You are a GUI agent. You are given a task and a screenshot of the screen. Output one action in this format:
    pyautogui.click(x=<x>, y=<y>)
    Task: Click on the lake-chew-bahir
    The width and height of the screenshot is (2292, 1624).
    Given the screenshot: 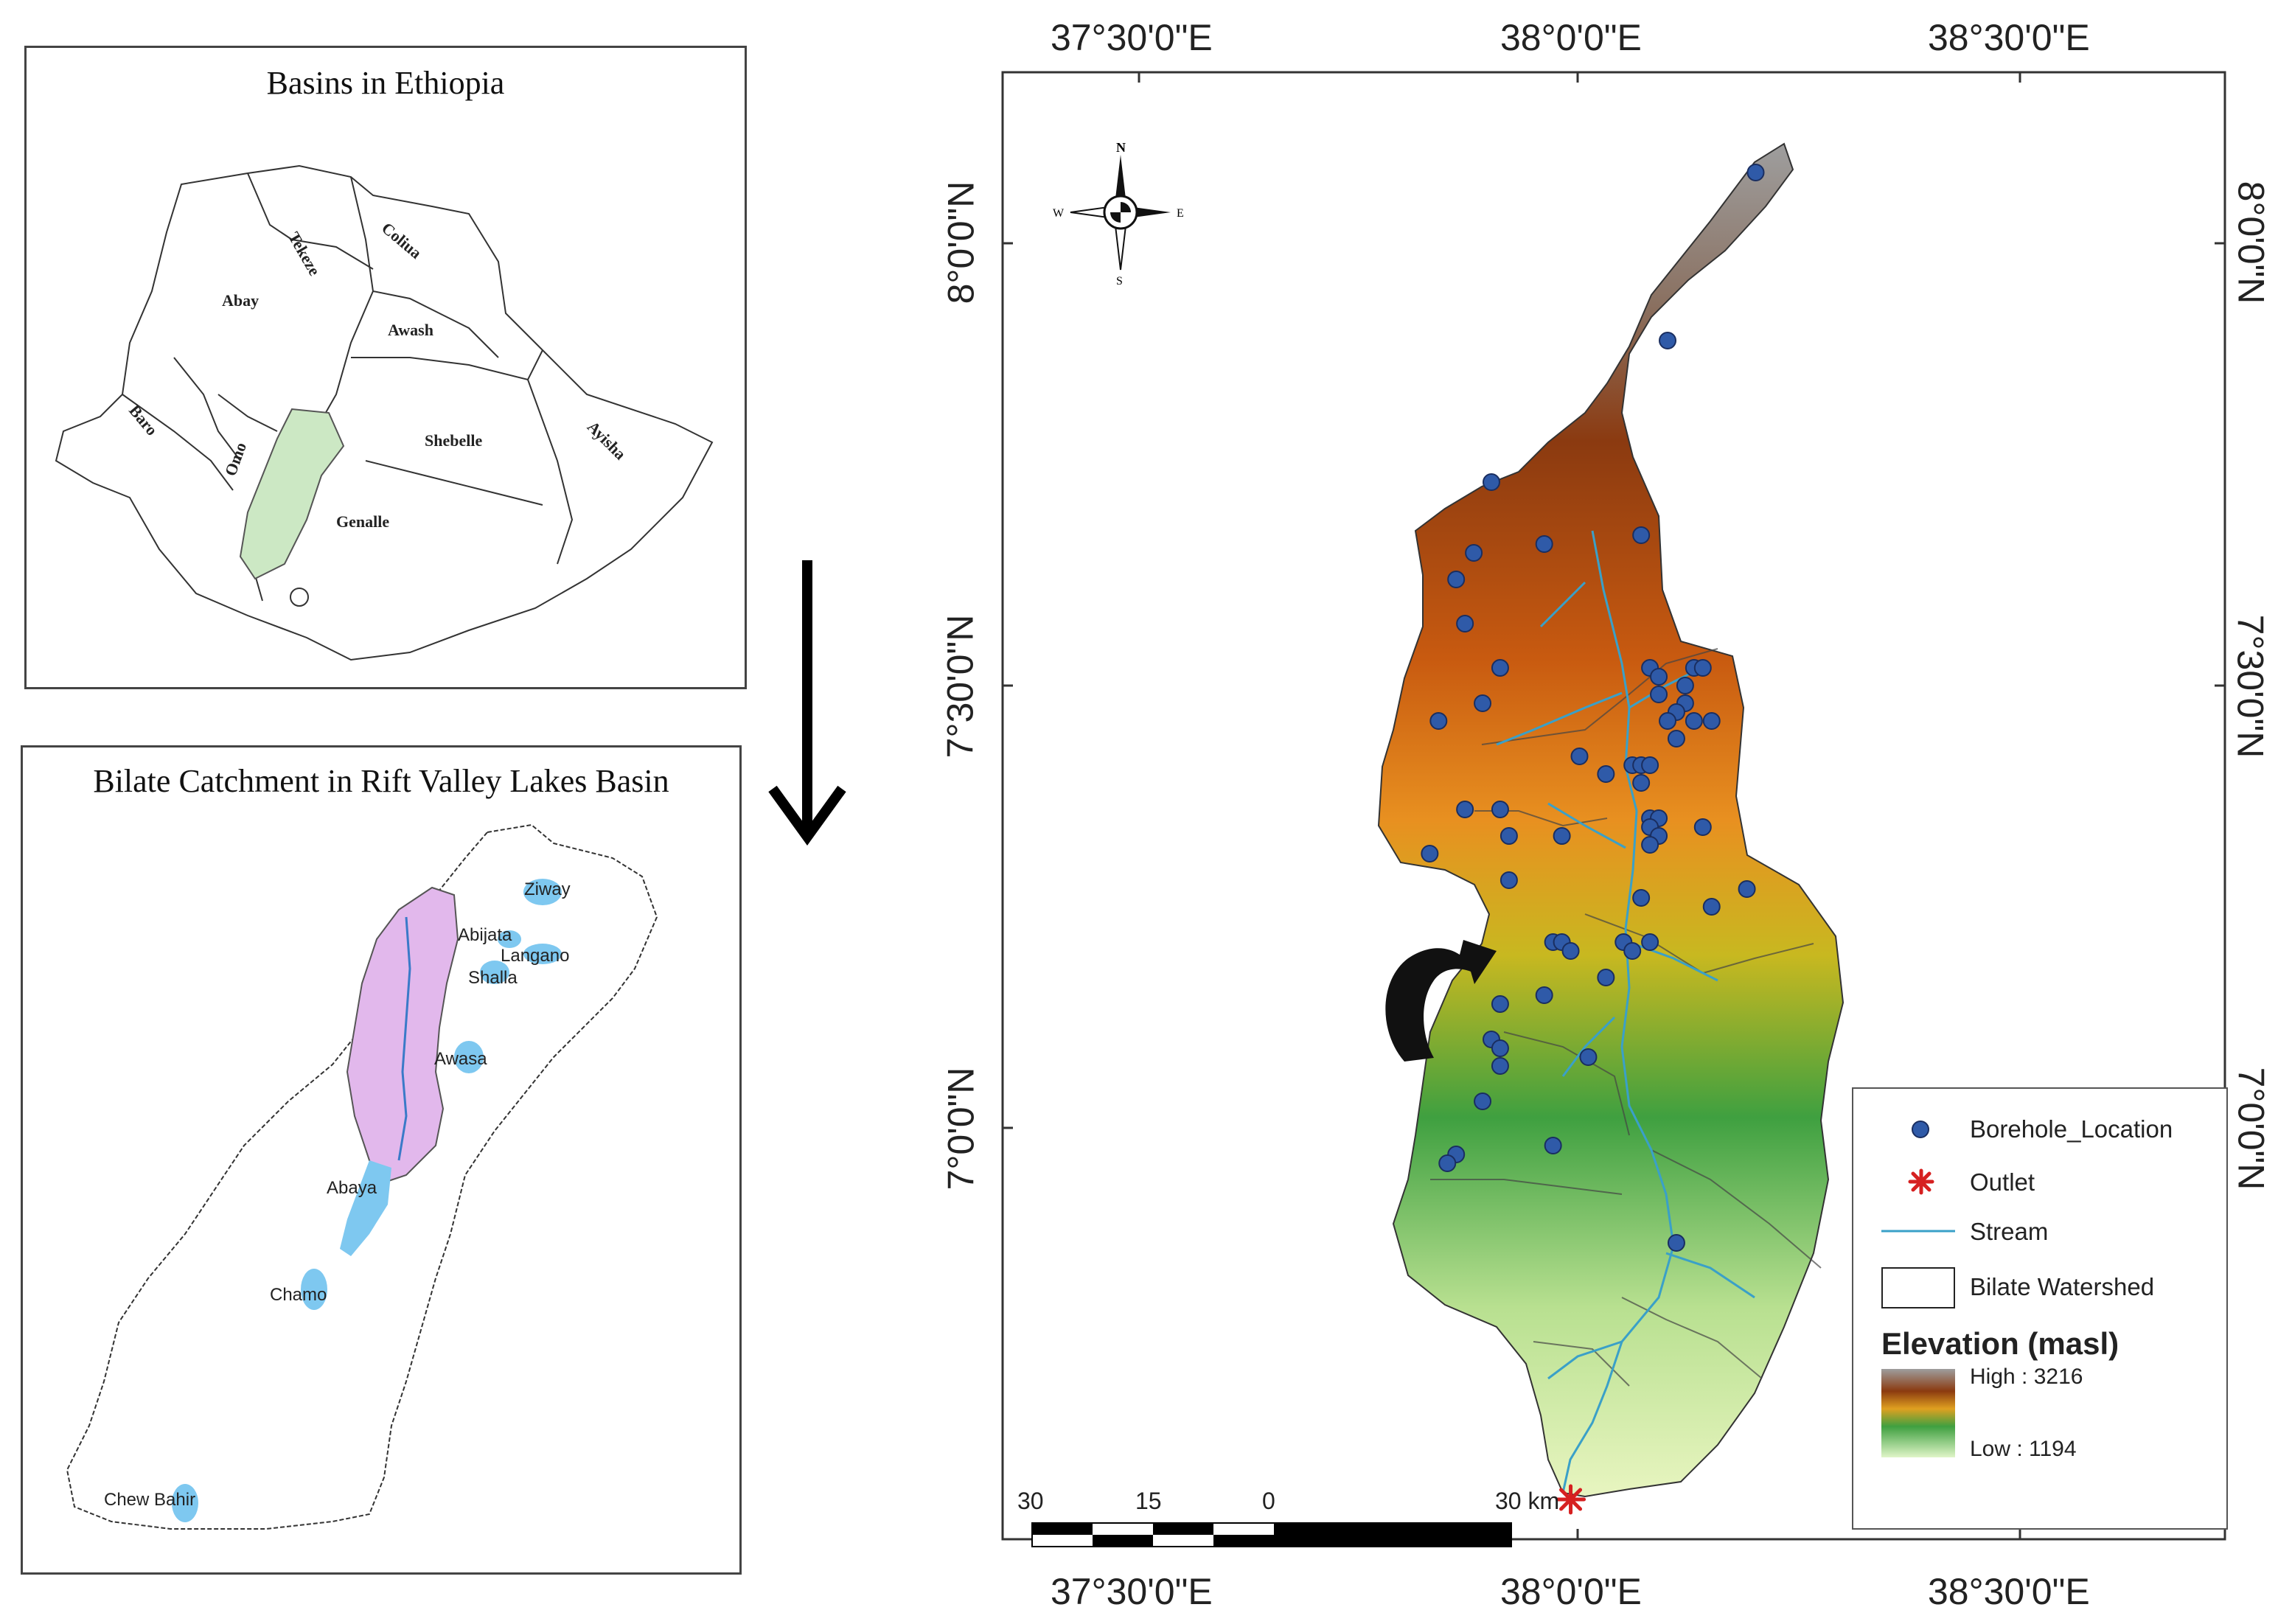 What is the action you would take?
    pyautogui.click(x=185, y=1503)
    